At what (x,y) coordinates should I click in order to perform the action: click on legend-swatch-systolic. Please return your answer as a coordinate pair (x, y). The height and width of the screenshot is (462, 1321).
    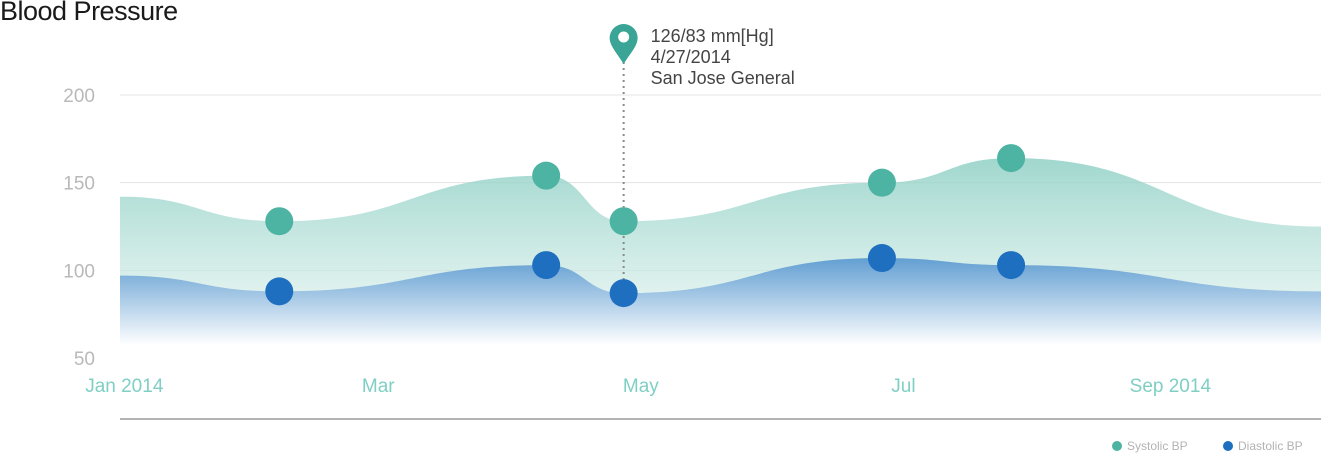
    Looking at the image, I should click on (1117, 446).